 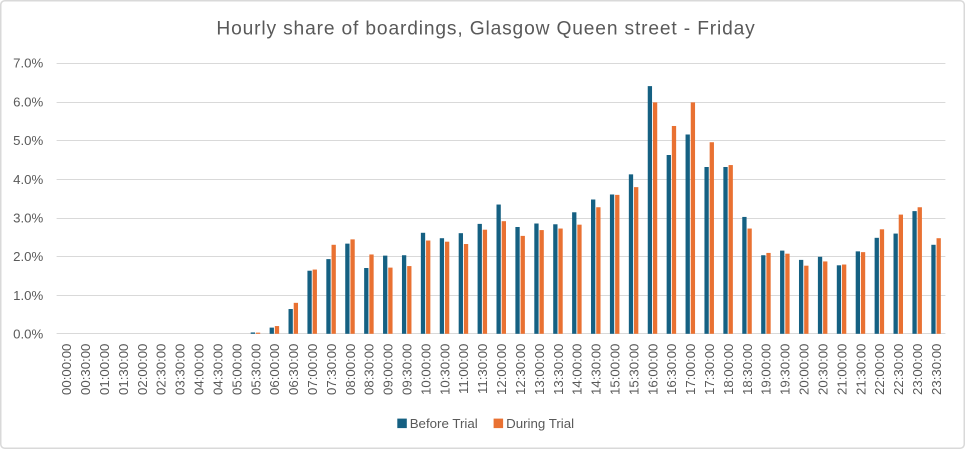 What do you see at coordinates (747, 369) in the screenshot?
I see `svg-text: 18:30:00` at bounding box center [747, 369].